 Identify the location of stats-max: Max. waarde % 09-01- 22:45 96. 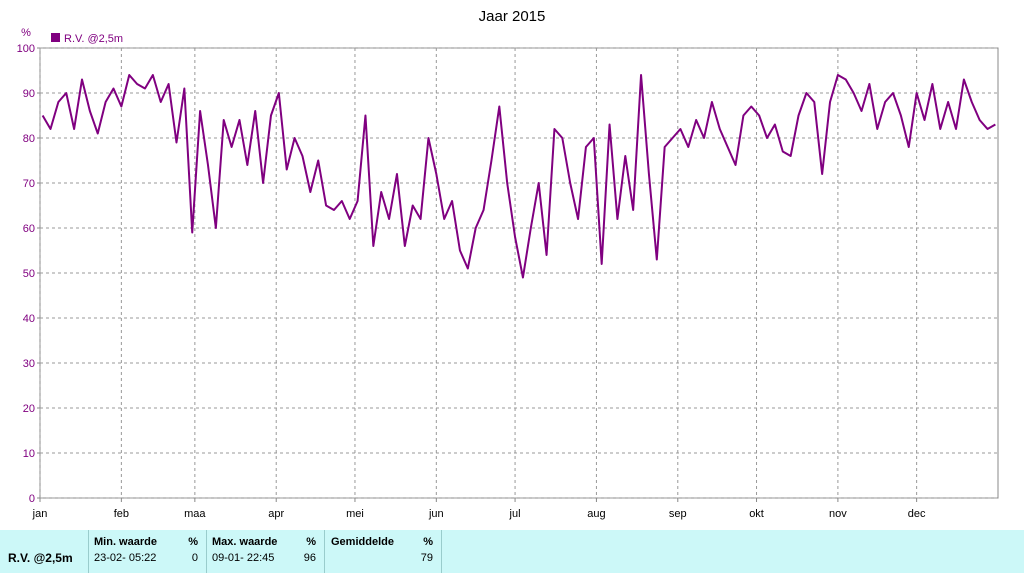
(266, 551).